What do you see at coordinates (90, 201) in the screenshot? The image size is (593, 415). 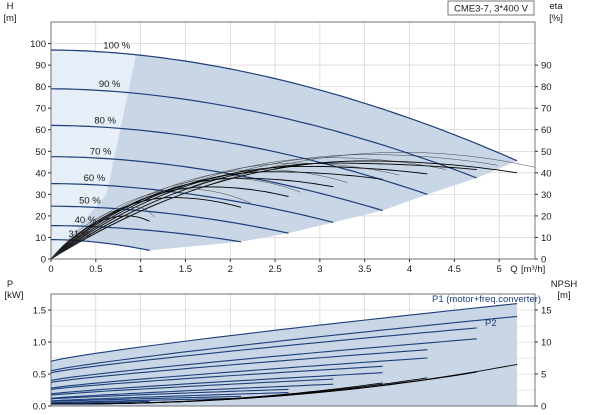 I see `speed-label-5: 50 %` at bounding box center [90, 201].